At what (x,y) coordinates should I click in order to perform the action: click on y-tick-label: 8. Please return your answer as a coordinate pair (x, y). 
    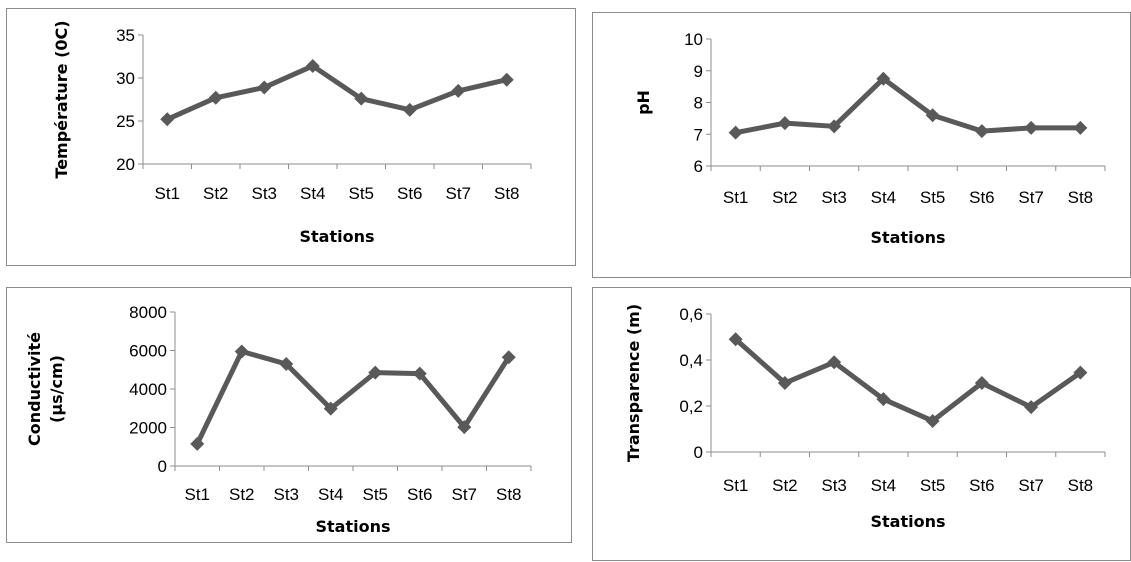
    Looking at the image, I should click on (698, 103).